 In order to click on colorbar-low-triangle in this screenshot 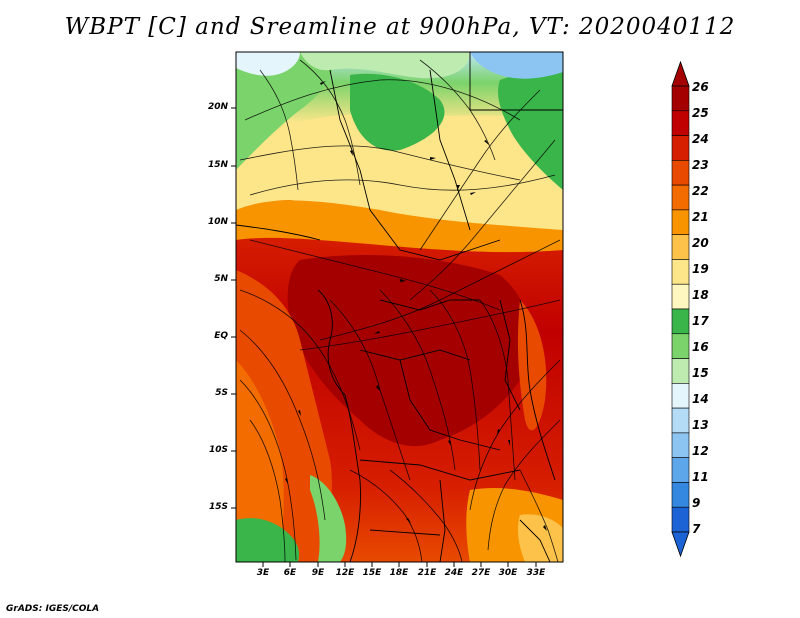, I will do `click(680, 544)`.